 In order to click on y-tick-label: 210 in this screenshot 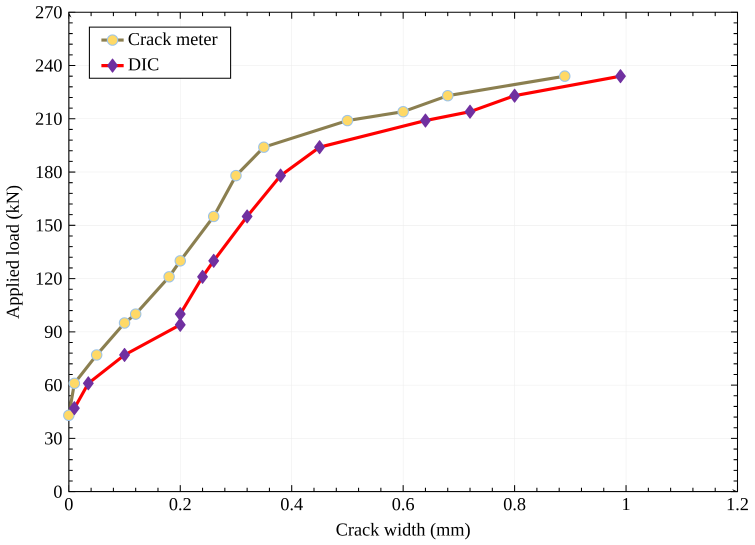, I will do `click(49, 118)`.